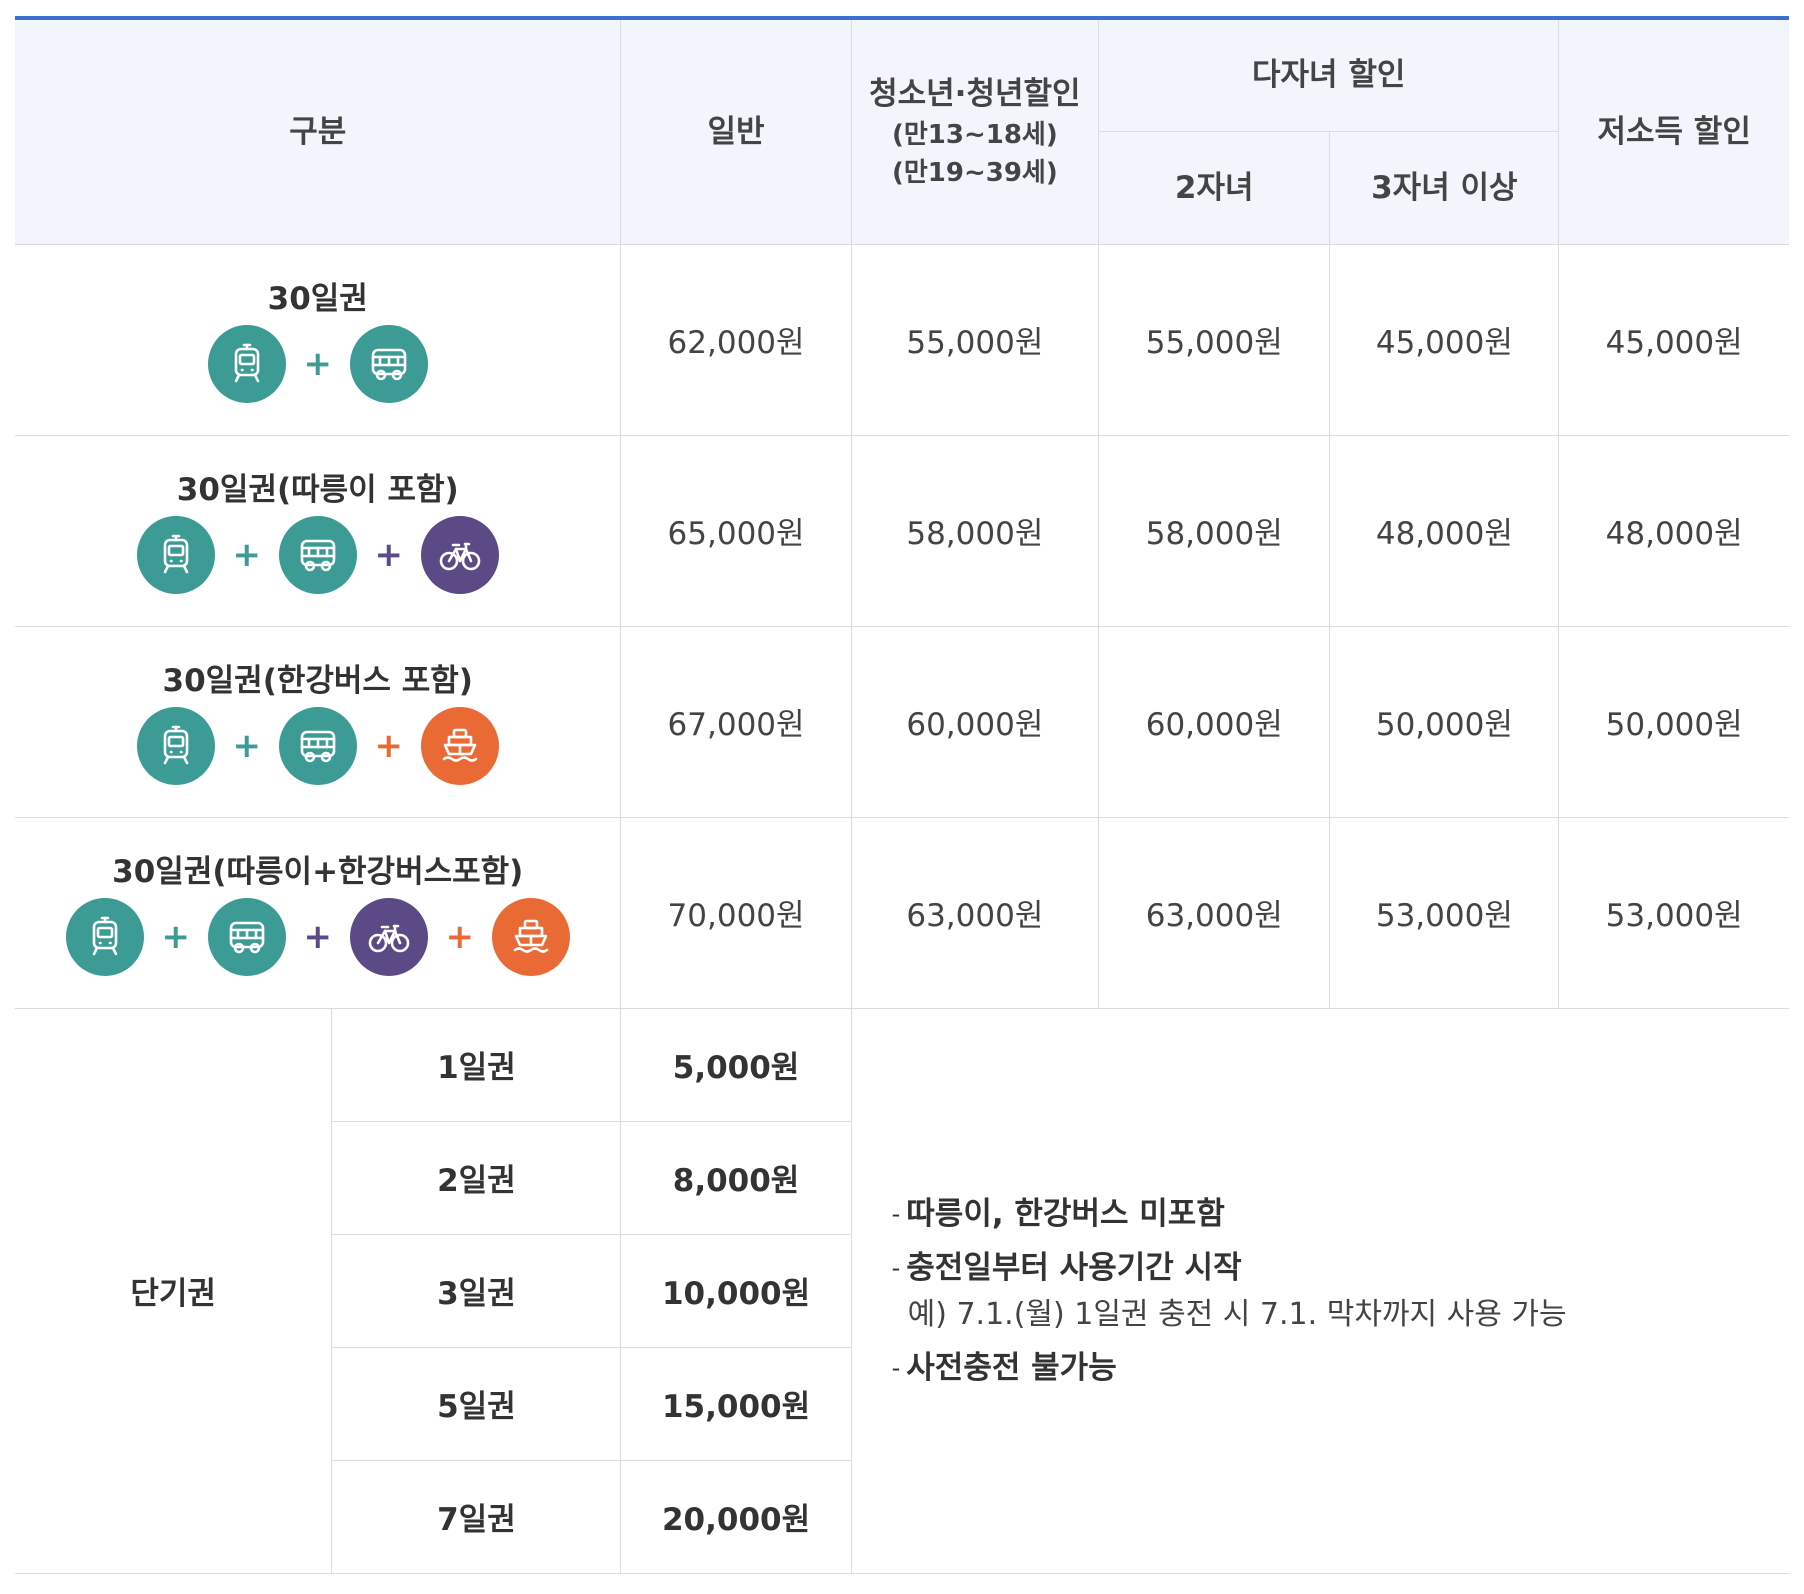 Image resolution: width=1804 pixels, height=1594 pixels. Describe the element at coordinates (736, 1177) in the screenshot. I see `short-term-price: 8,000원` at that location.